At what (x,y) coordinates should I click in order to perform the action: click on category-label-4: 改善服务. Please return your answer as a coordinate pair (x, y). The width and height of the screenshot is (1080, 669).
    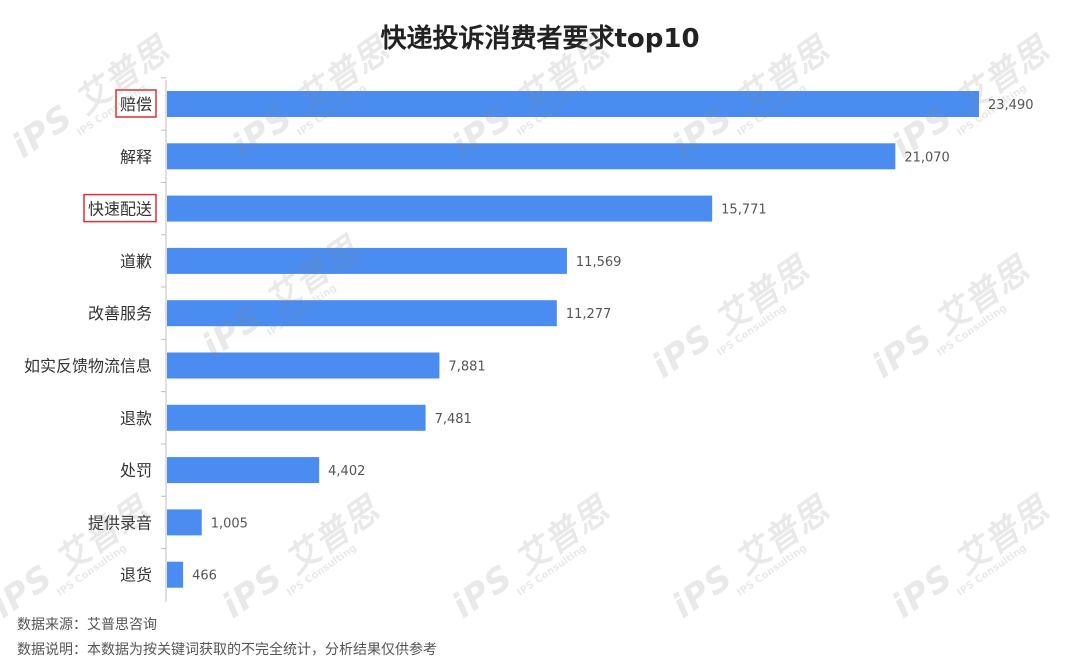
    Looking at the image, I should click on (120, 313).